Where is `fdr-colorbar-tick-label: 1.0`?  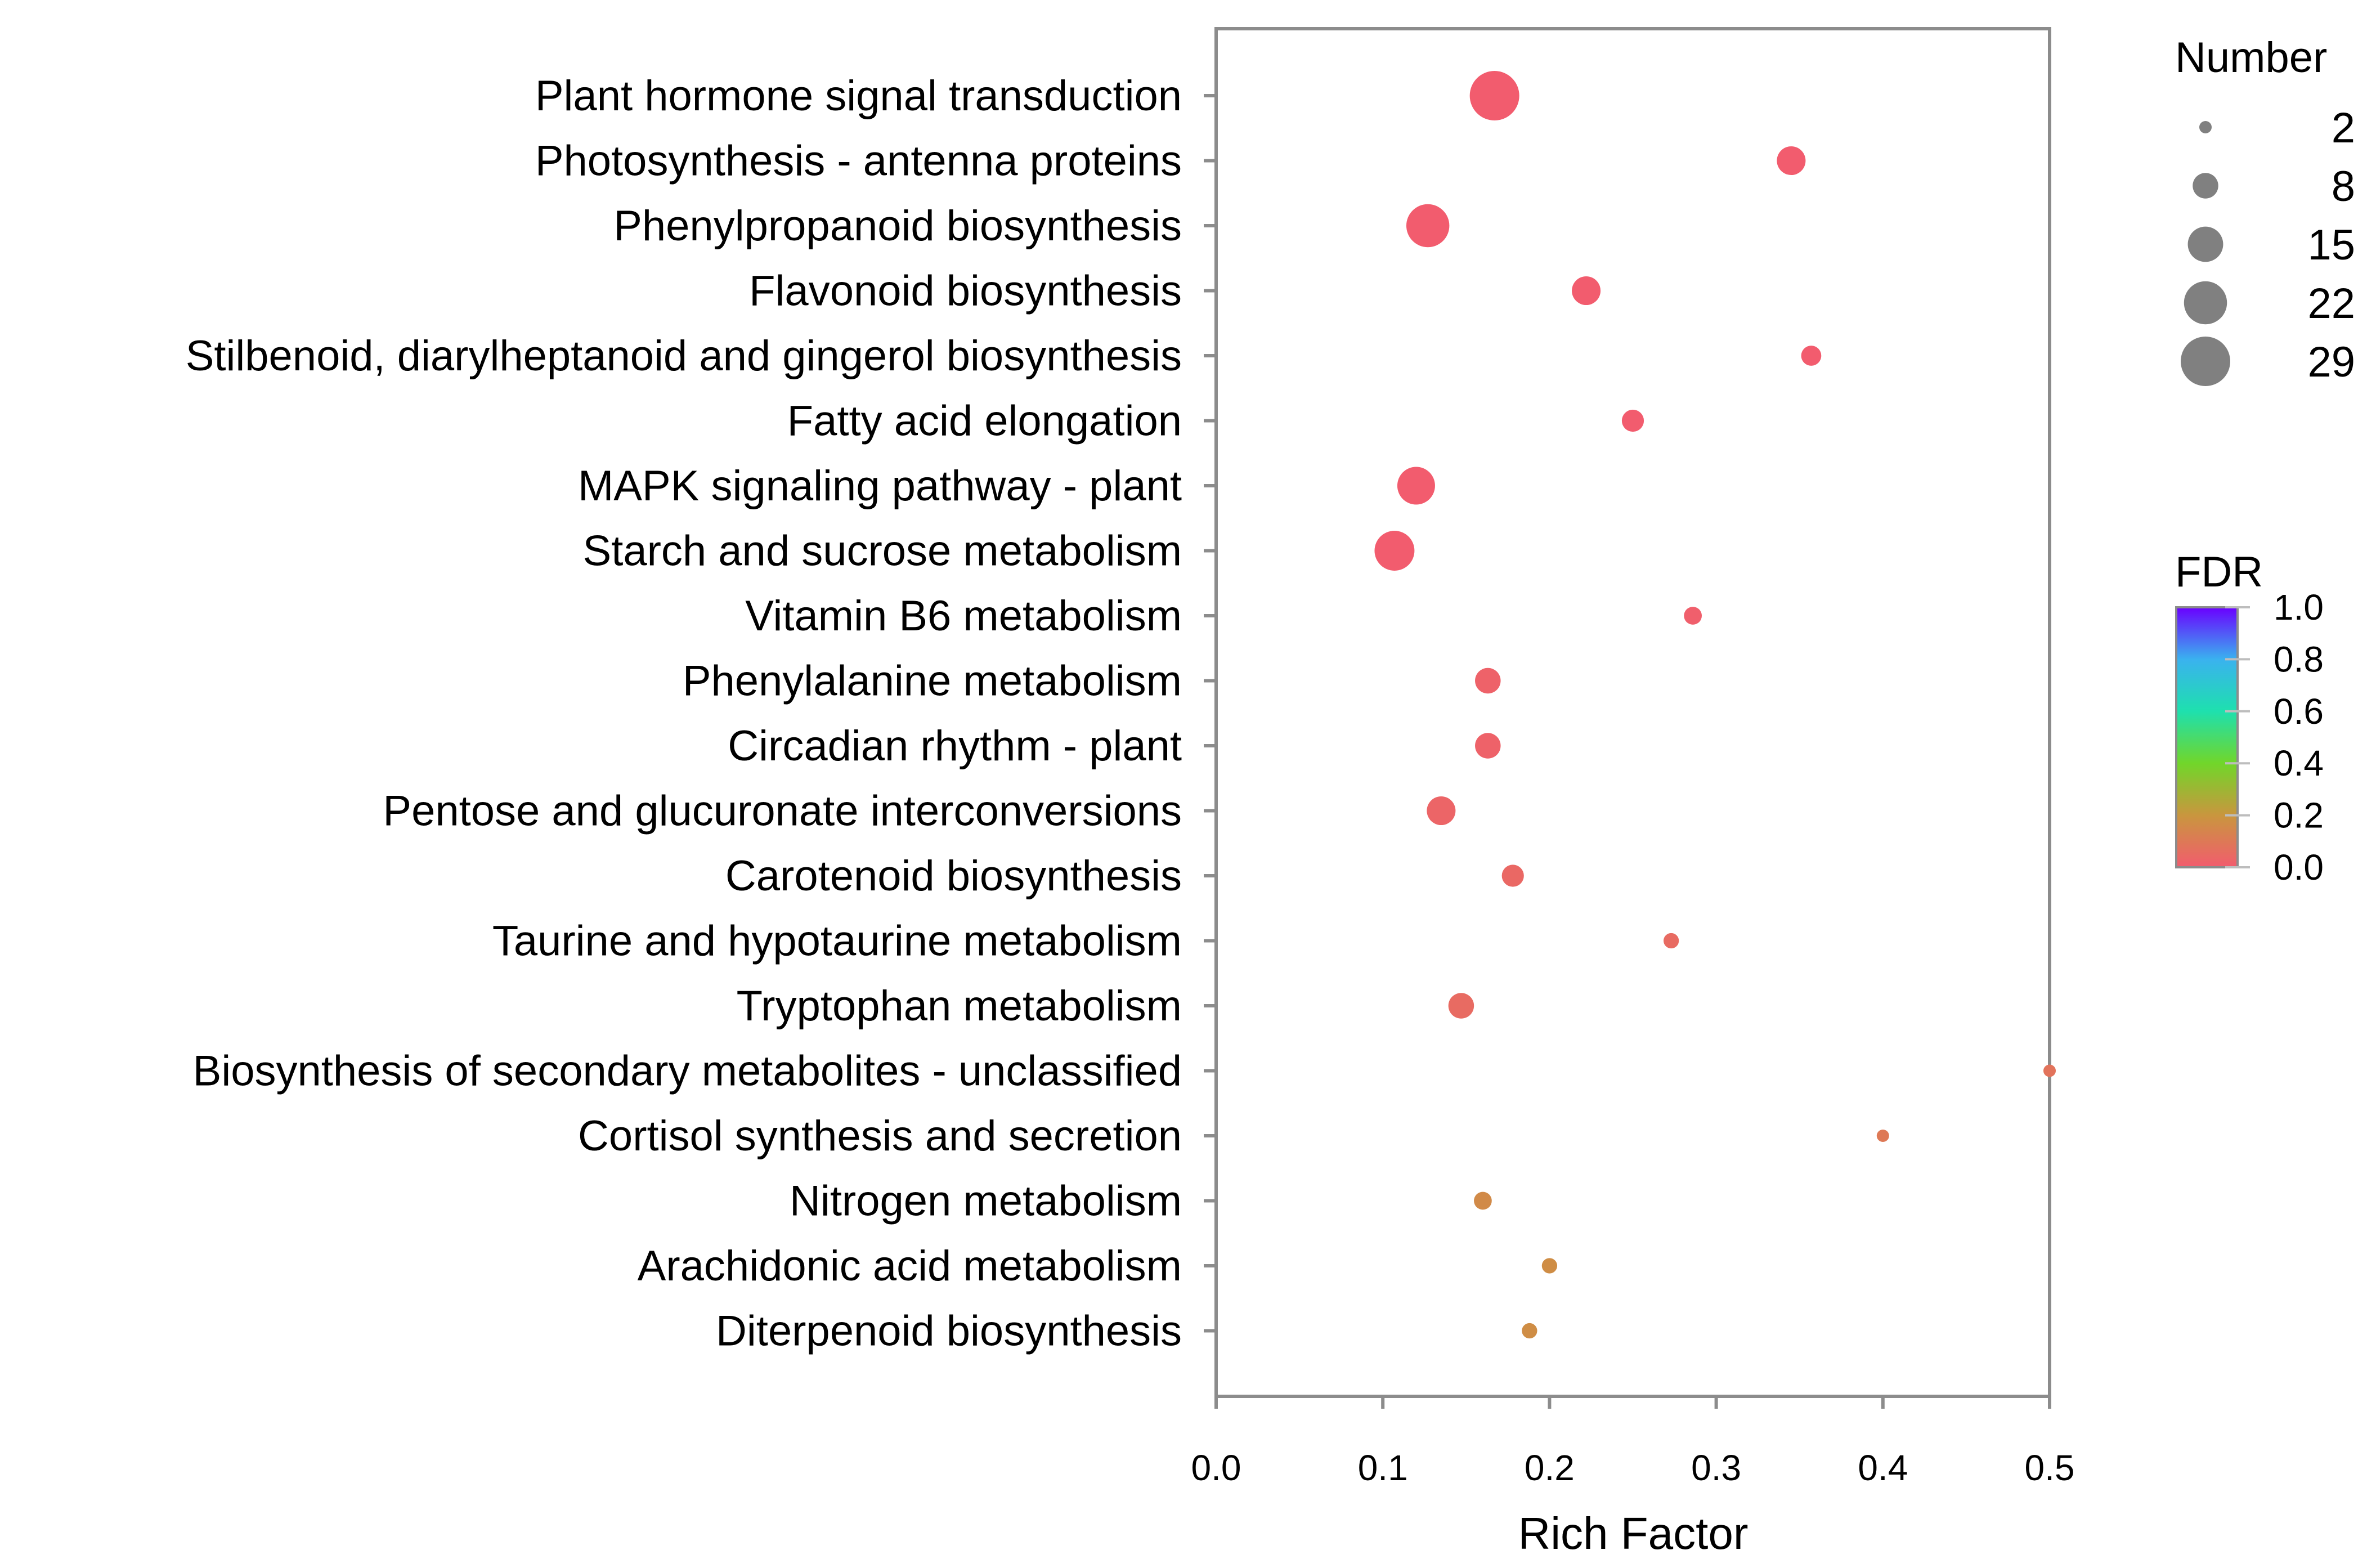
fdr-colorbar-tick-label: 1.0 is located at coordinates (2299, 607).